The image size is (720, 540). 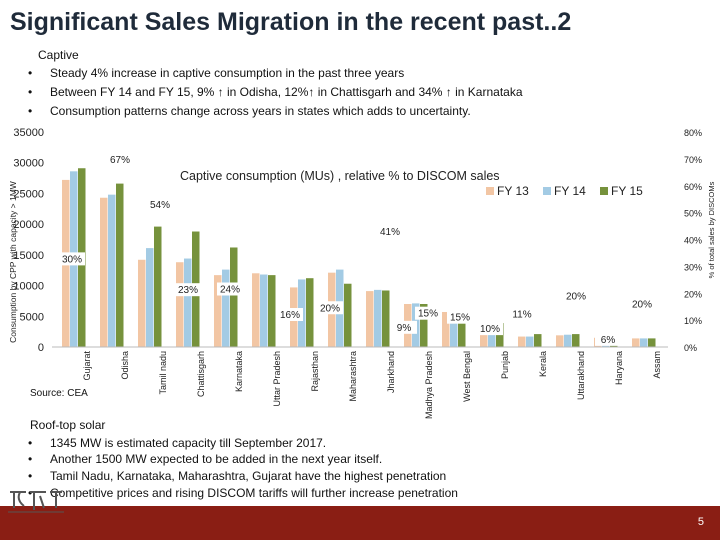 What do you see at coordinates (163, 373) in the screenshot?
I see `x-tick-label: Tamil nadu` at bounding box center [163, 373].